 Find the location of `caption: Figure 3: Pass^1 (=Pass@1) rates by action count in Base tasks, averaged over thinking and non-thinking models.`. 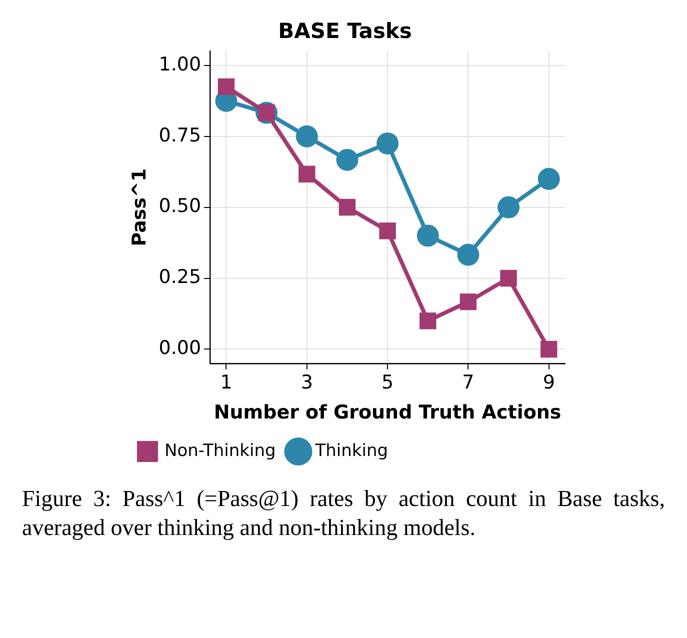

caption: Figure 3: Pass^1 (=Pass@1) rates by action count in Base tasks, averaged over thinking and non-thinking models. is located at coordinates (343, 513).